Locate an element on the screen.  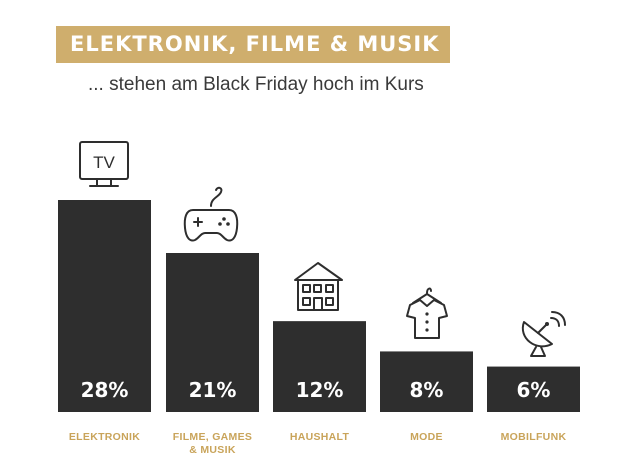
category-label: & MUSIK is located at coordinates (212, 450).